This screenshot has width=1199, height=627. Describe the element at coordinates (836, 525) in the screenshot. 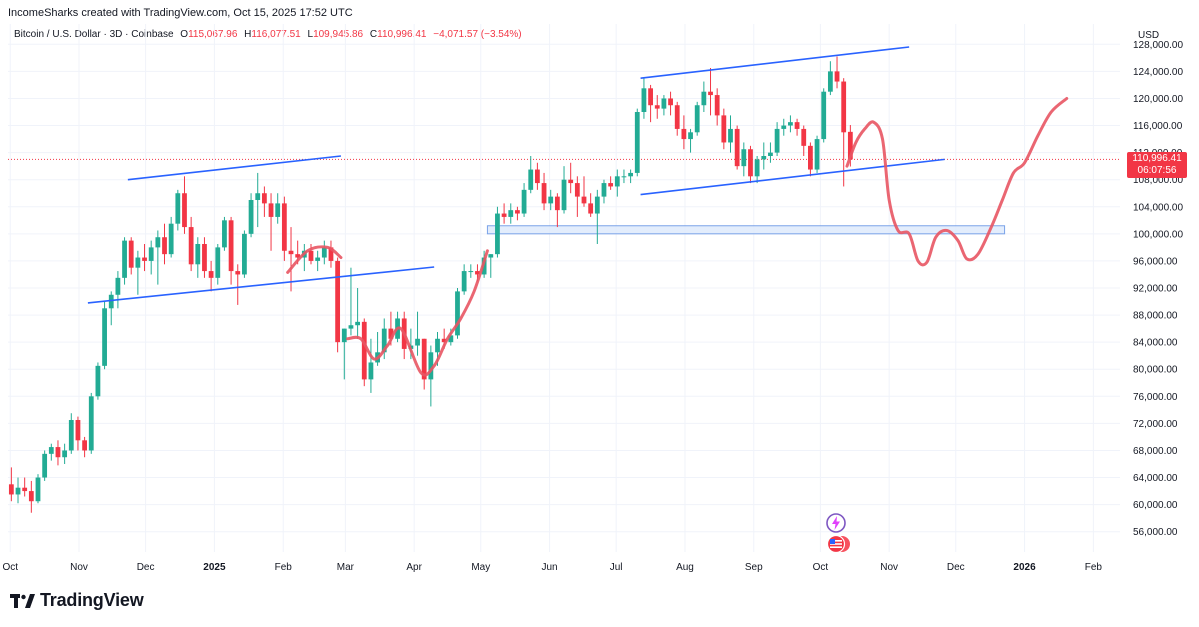

I see `lightning-event-icon` at that location.